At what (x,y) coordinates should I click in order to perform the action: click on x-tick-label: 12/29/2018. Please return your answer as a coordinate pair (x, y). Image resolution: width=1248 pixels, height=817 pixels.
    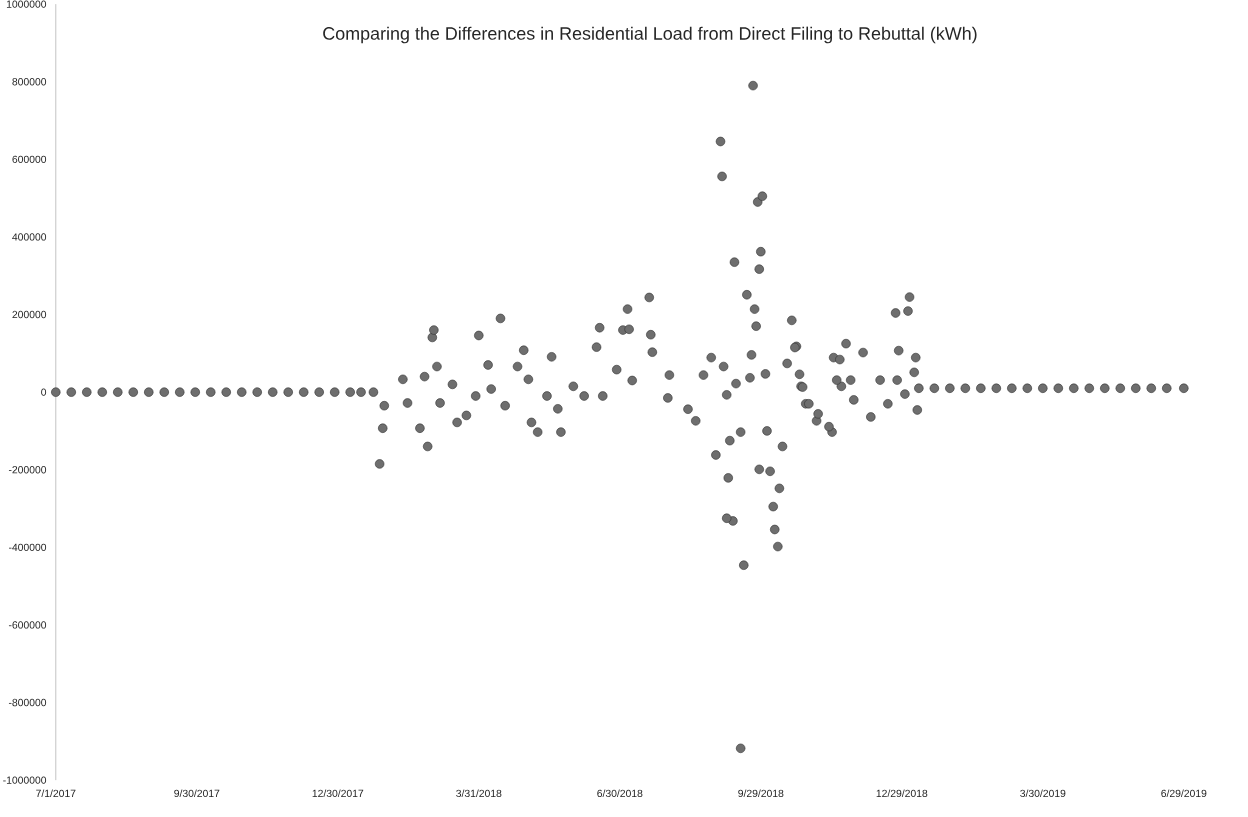
    Looking at the image, I should click on (902, 793).